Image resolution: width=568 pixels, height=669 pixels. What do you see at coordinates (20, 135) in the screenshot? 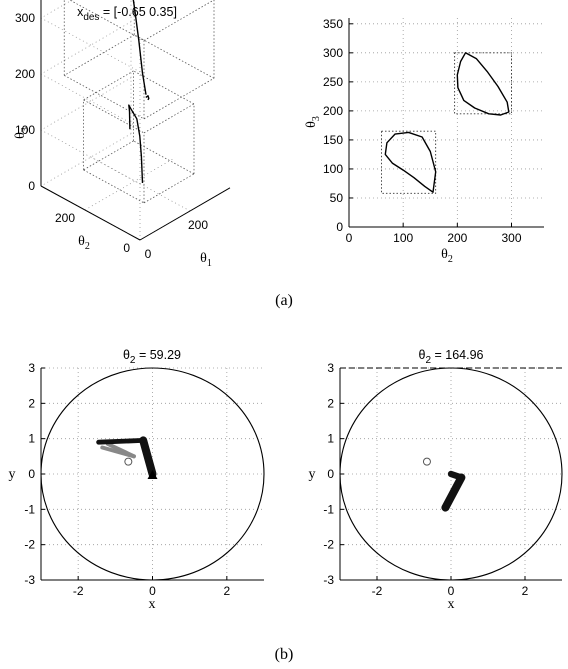
I see `theta3-axis-label-main: θ` at bounding box center [20, 135].